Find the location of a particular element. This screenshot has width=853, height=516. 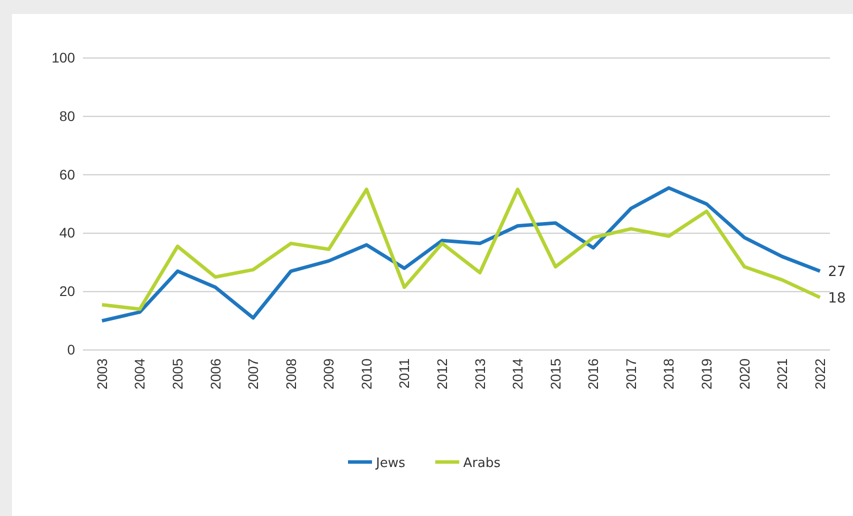

x-tick-label: 2009 is located at coordinates (328, 374).